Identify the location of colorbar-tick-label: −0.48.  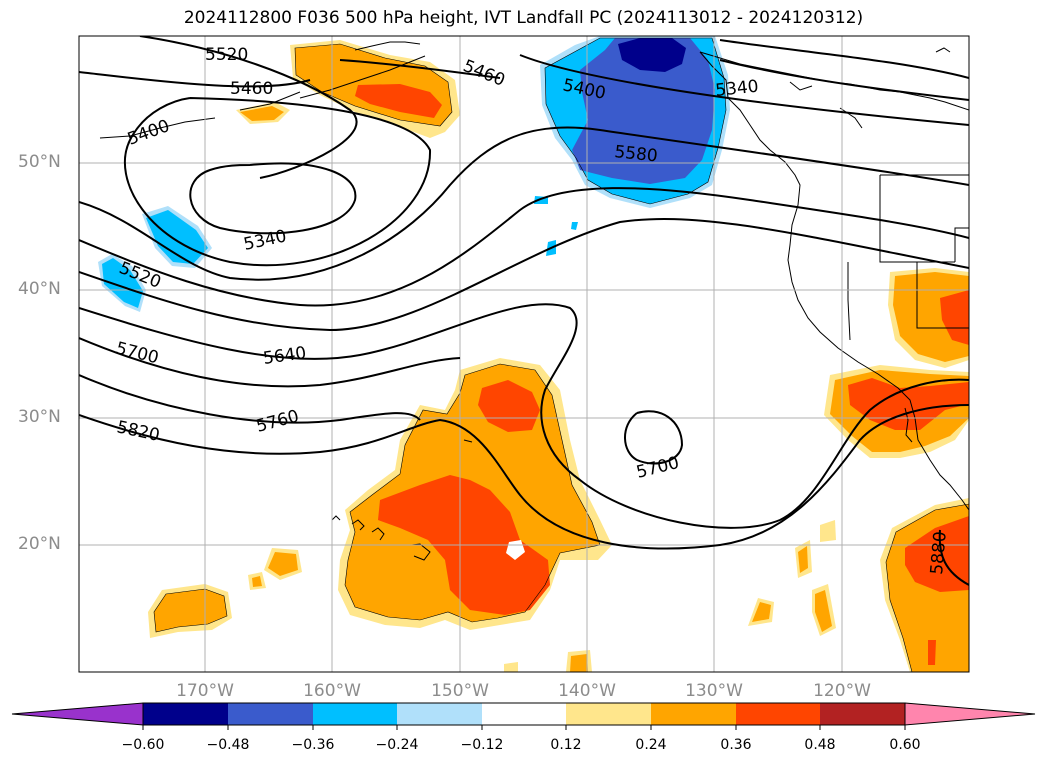
(228, 745).